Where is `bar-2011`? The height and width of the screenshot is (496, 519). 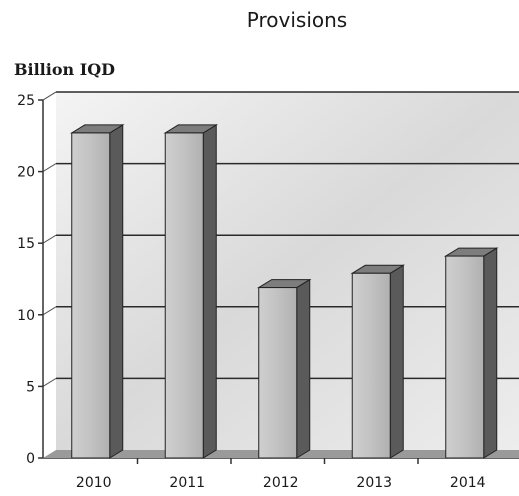
bar-2011 is located at coordinates (191, 291).